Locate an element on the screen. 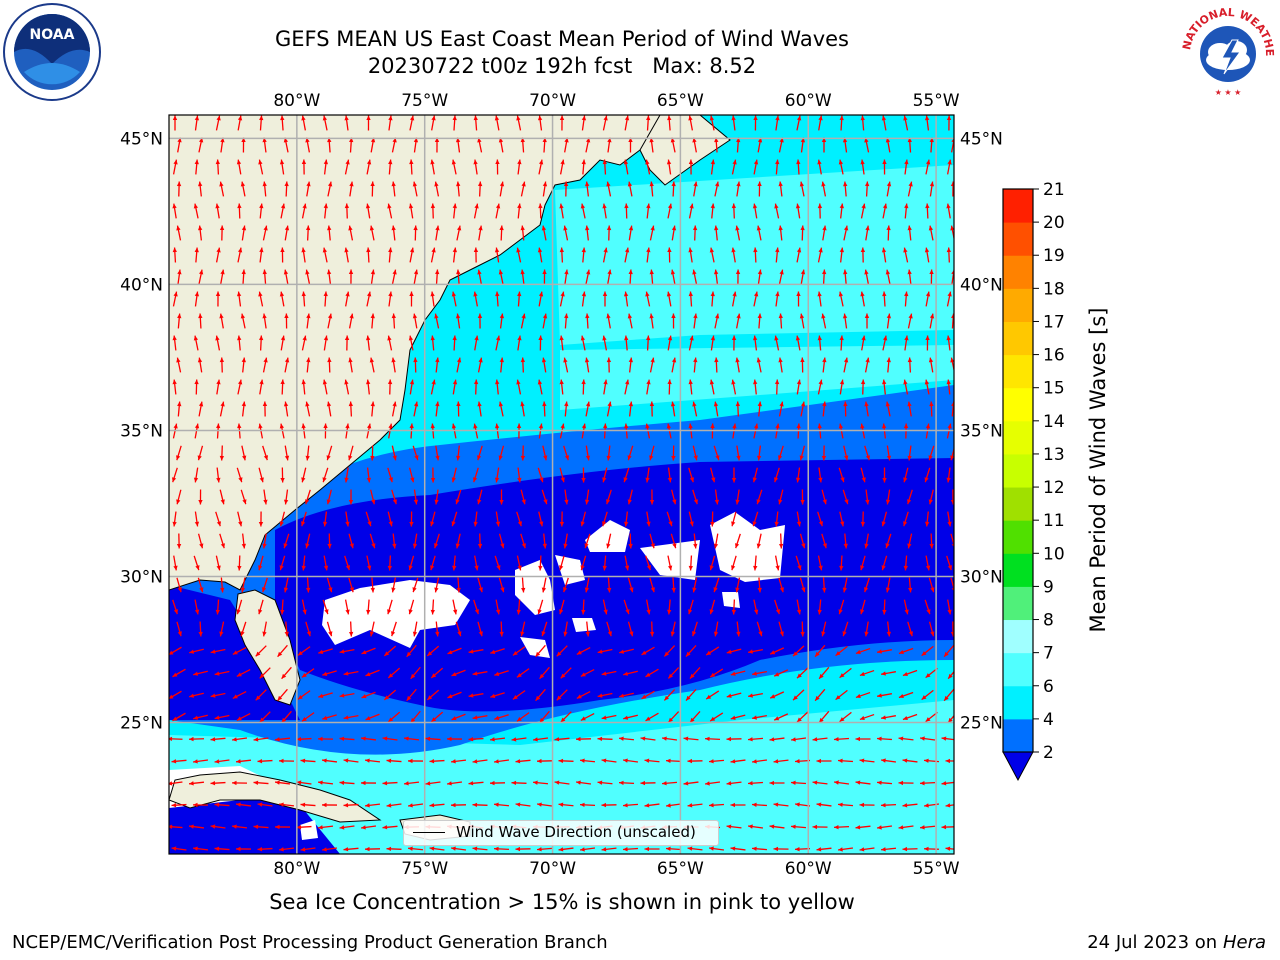  lon-label-bottom: 70°W is located at coordinates (552, 869).